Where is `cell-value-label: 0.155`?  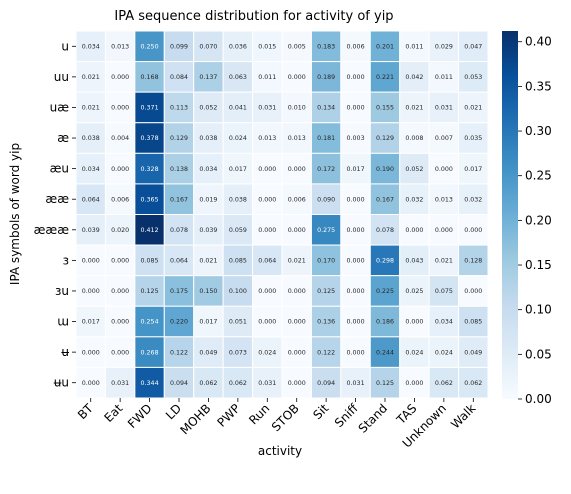
cell-value-label: 0.155 is located at coordinates (385, 108).